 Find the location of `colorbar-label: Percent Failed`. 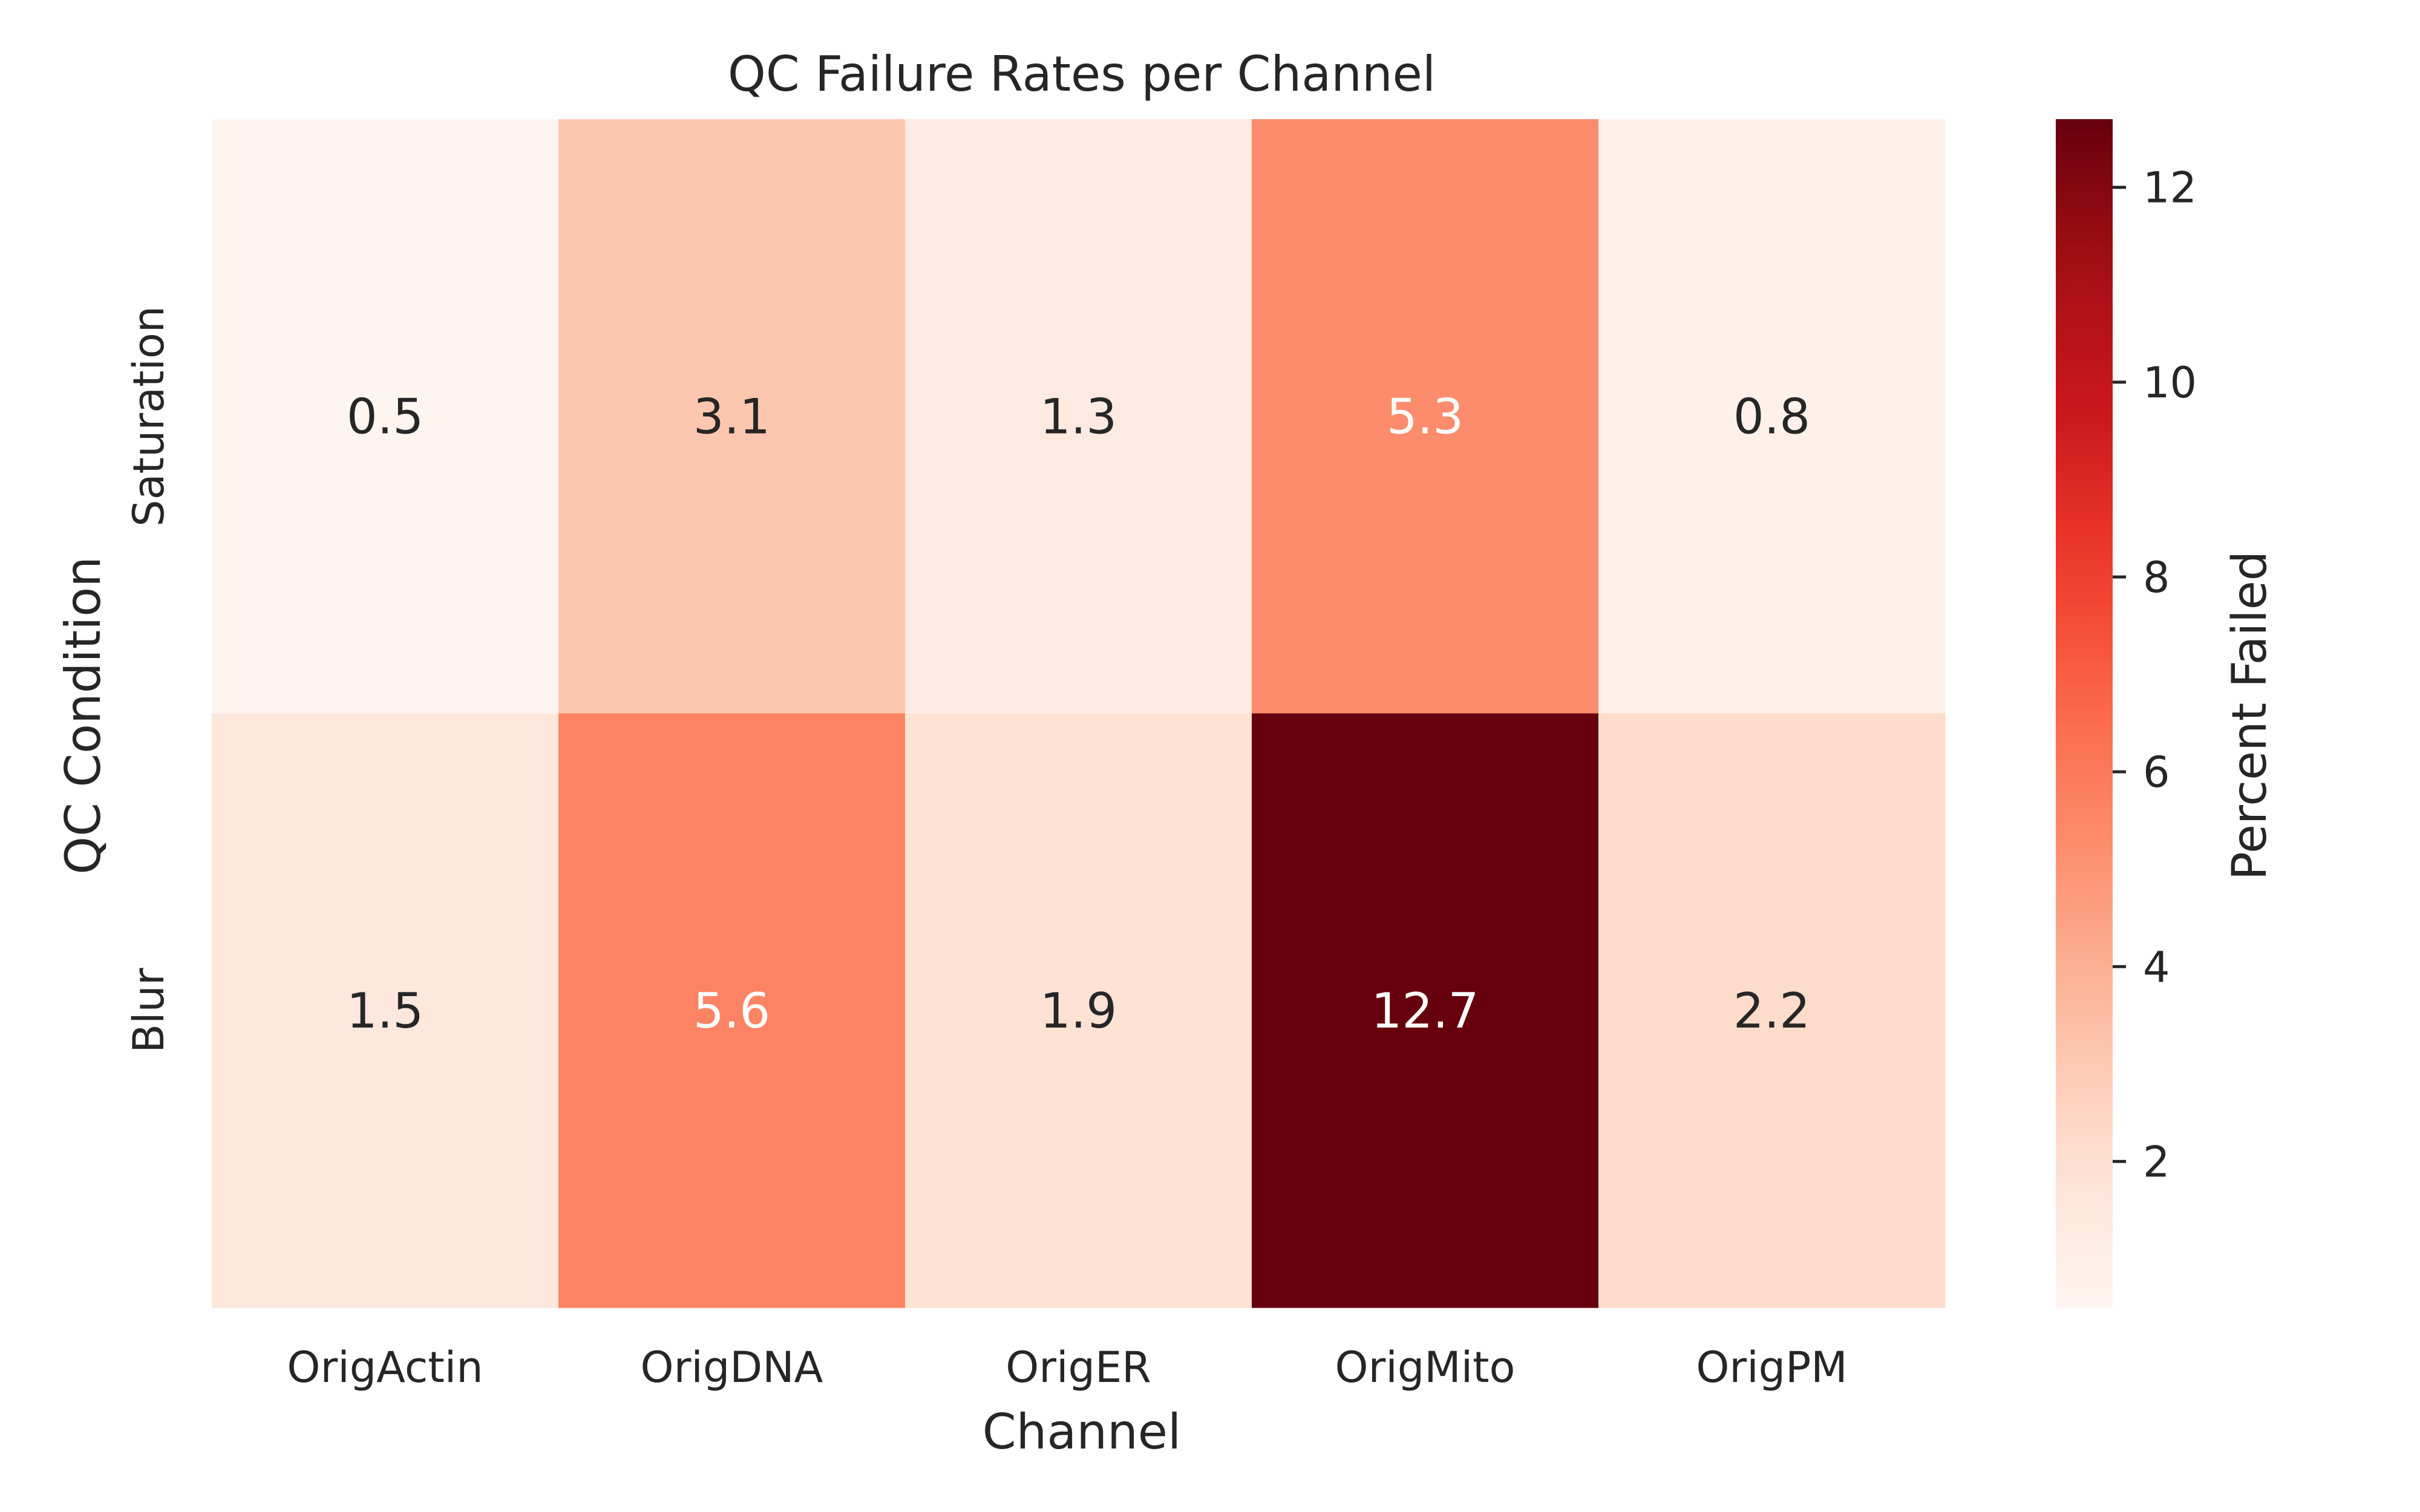

colorbar-label: Percent Failed is located at coordinates (2250, 716).